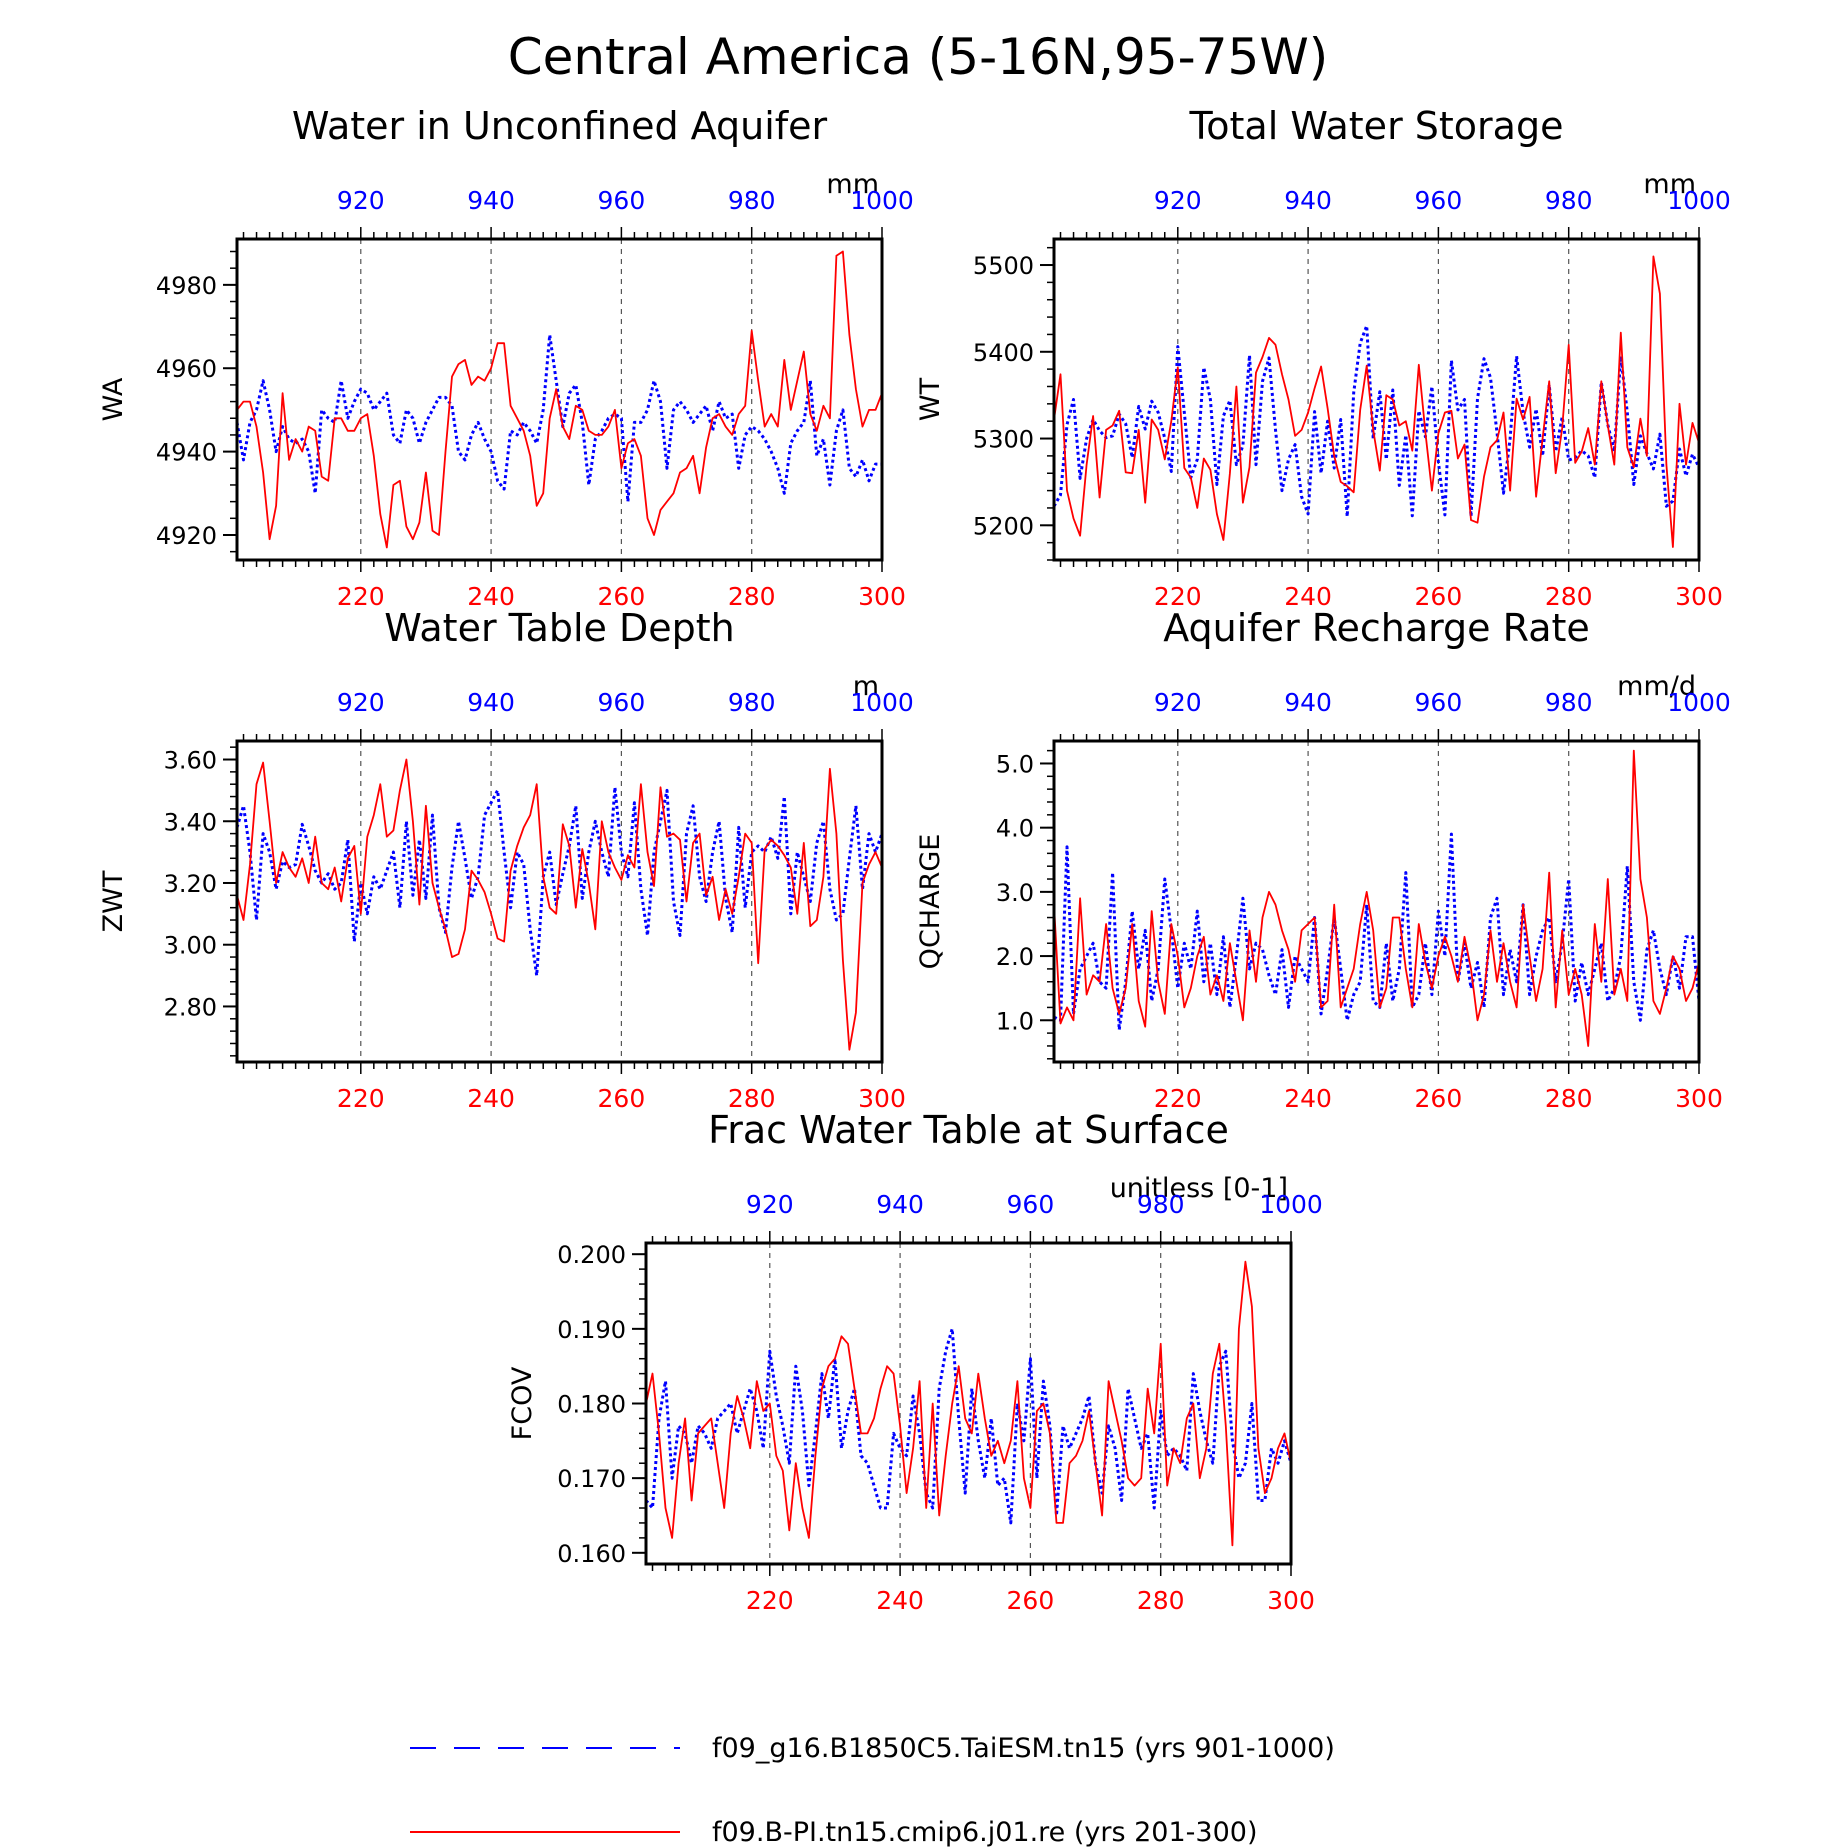  Describe the element at coordinates (186, 286) in the screenshot. I see `y-tick-label: 4980` at that location.